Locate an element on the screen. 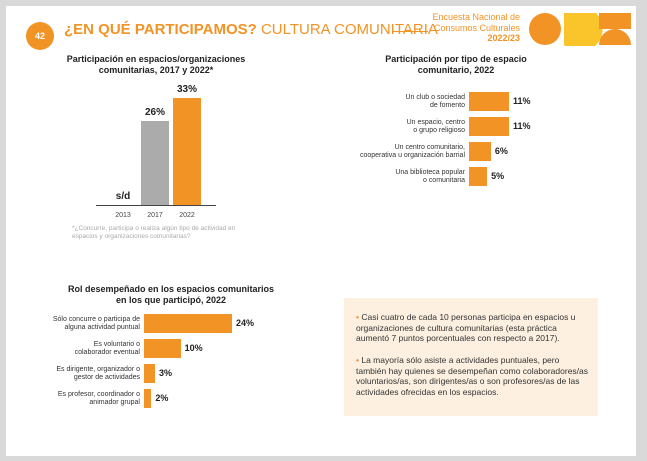 The image size is (647, 461). chart2-value-label: 6% is located at coordinates (501, 150).